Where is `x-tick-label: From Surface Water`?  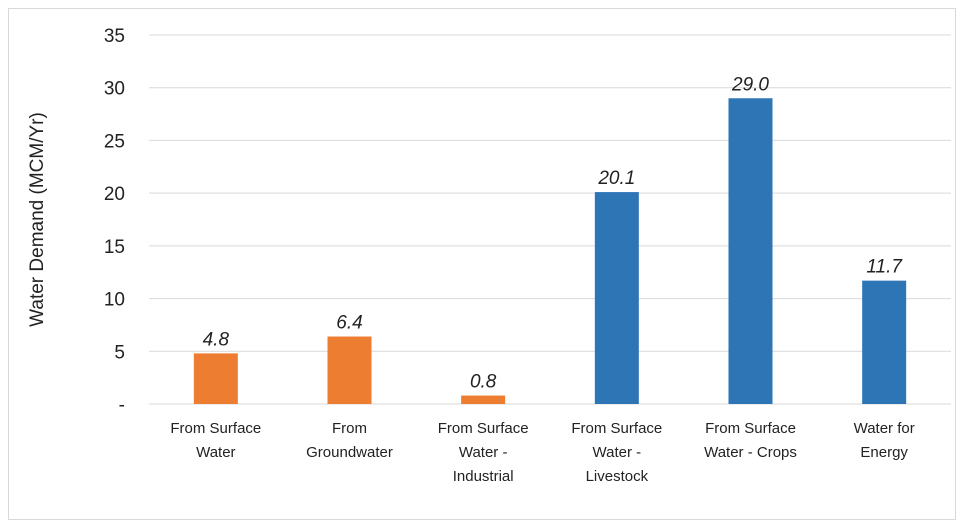
x-tick-label: From Surface Water is located at coordinates (215, 440).